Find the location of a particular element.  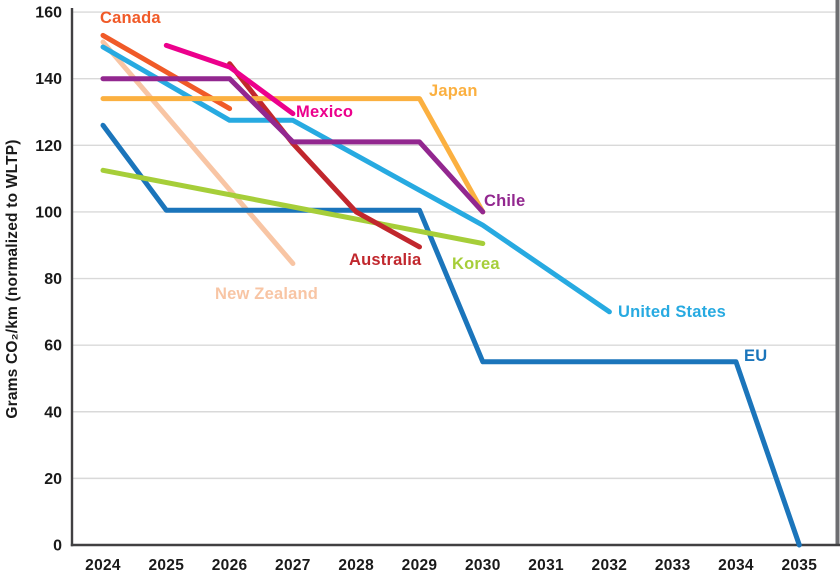

x-tick-label-2026: 2026 is located at coordinates (230, 565).